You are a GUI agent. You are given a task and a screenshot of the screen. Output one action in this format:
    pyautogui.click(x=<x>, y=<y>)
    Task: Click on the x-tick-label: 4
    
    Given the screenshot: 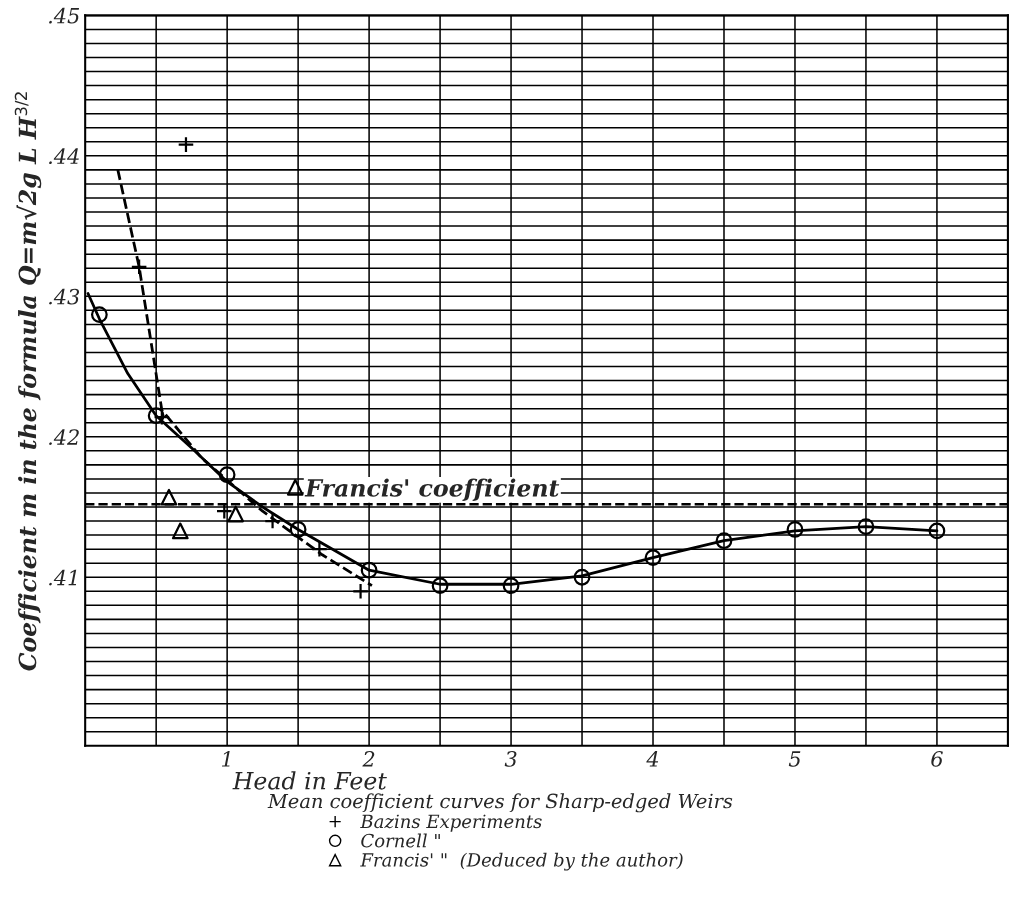 What is the action you would take?
    pyautogui.click(x=652, y=759)
    